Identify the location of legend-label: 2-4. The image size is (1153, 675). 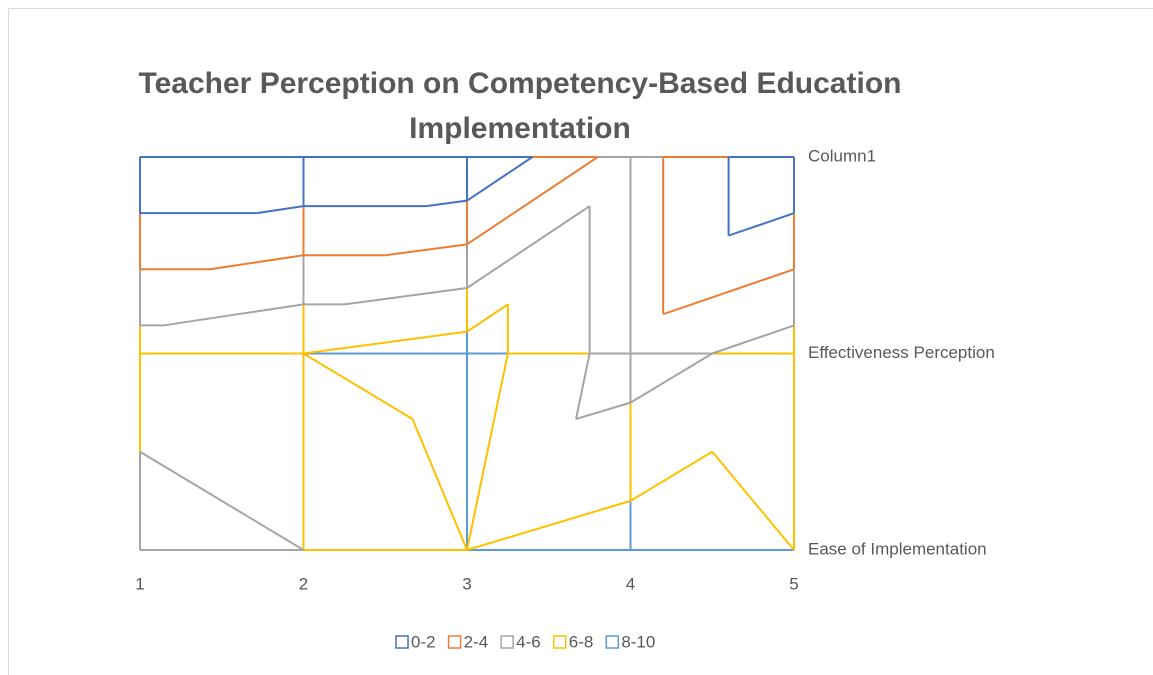
(476, 641).